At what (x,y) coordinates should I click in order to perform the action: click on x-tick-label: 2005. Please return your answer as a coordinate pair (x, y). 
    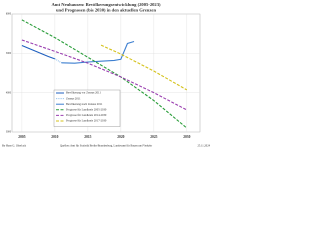
    Looking at the image, I should click on (21, 137).